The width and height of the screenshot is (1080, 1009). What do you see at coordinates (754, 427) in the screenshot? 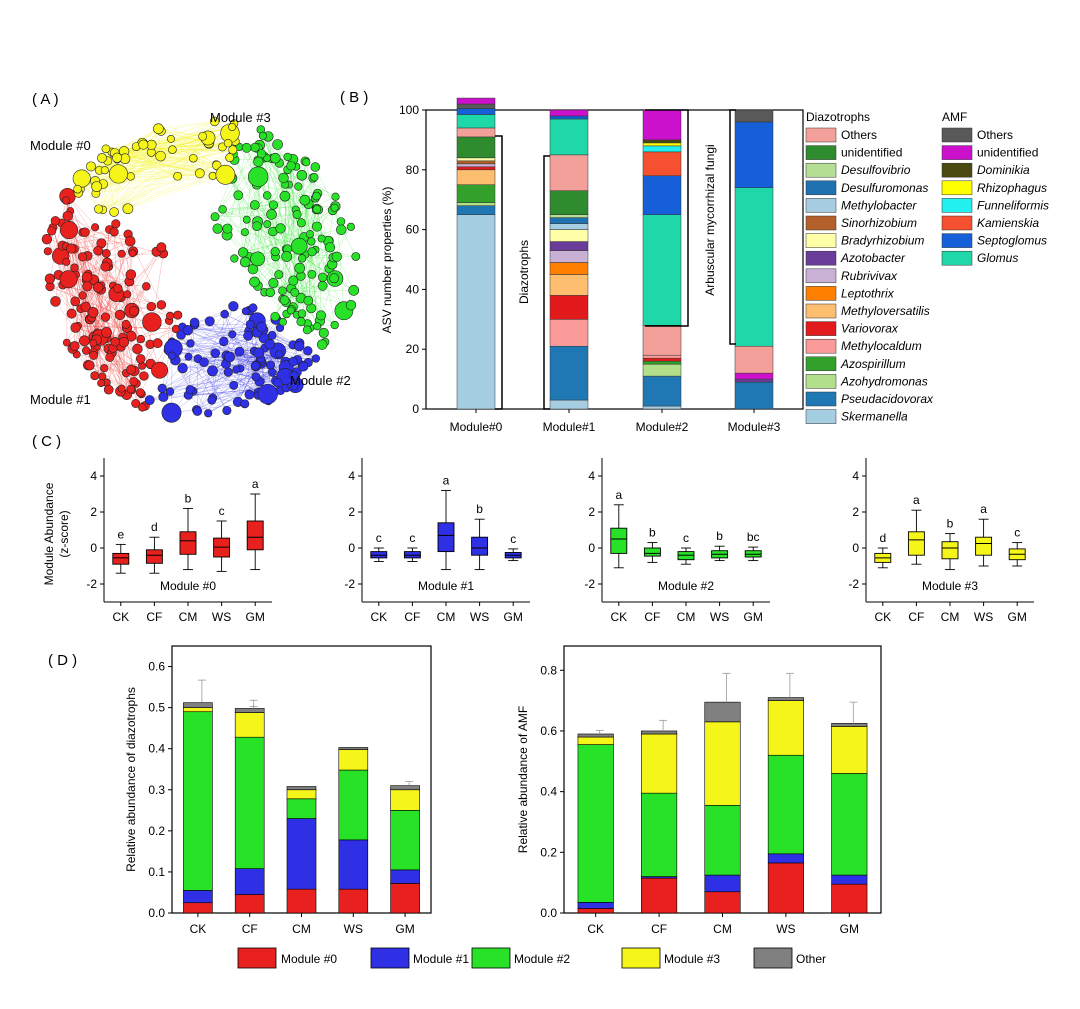
I see `chart-b-xtick-label: Module#3` at bounding box center [754, 427].